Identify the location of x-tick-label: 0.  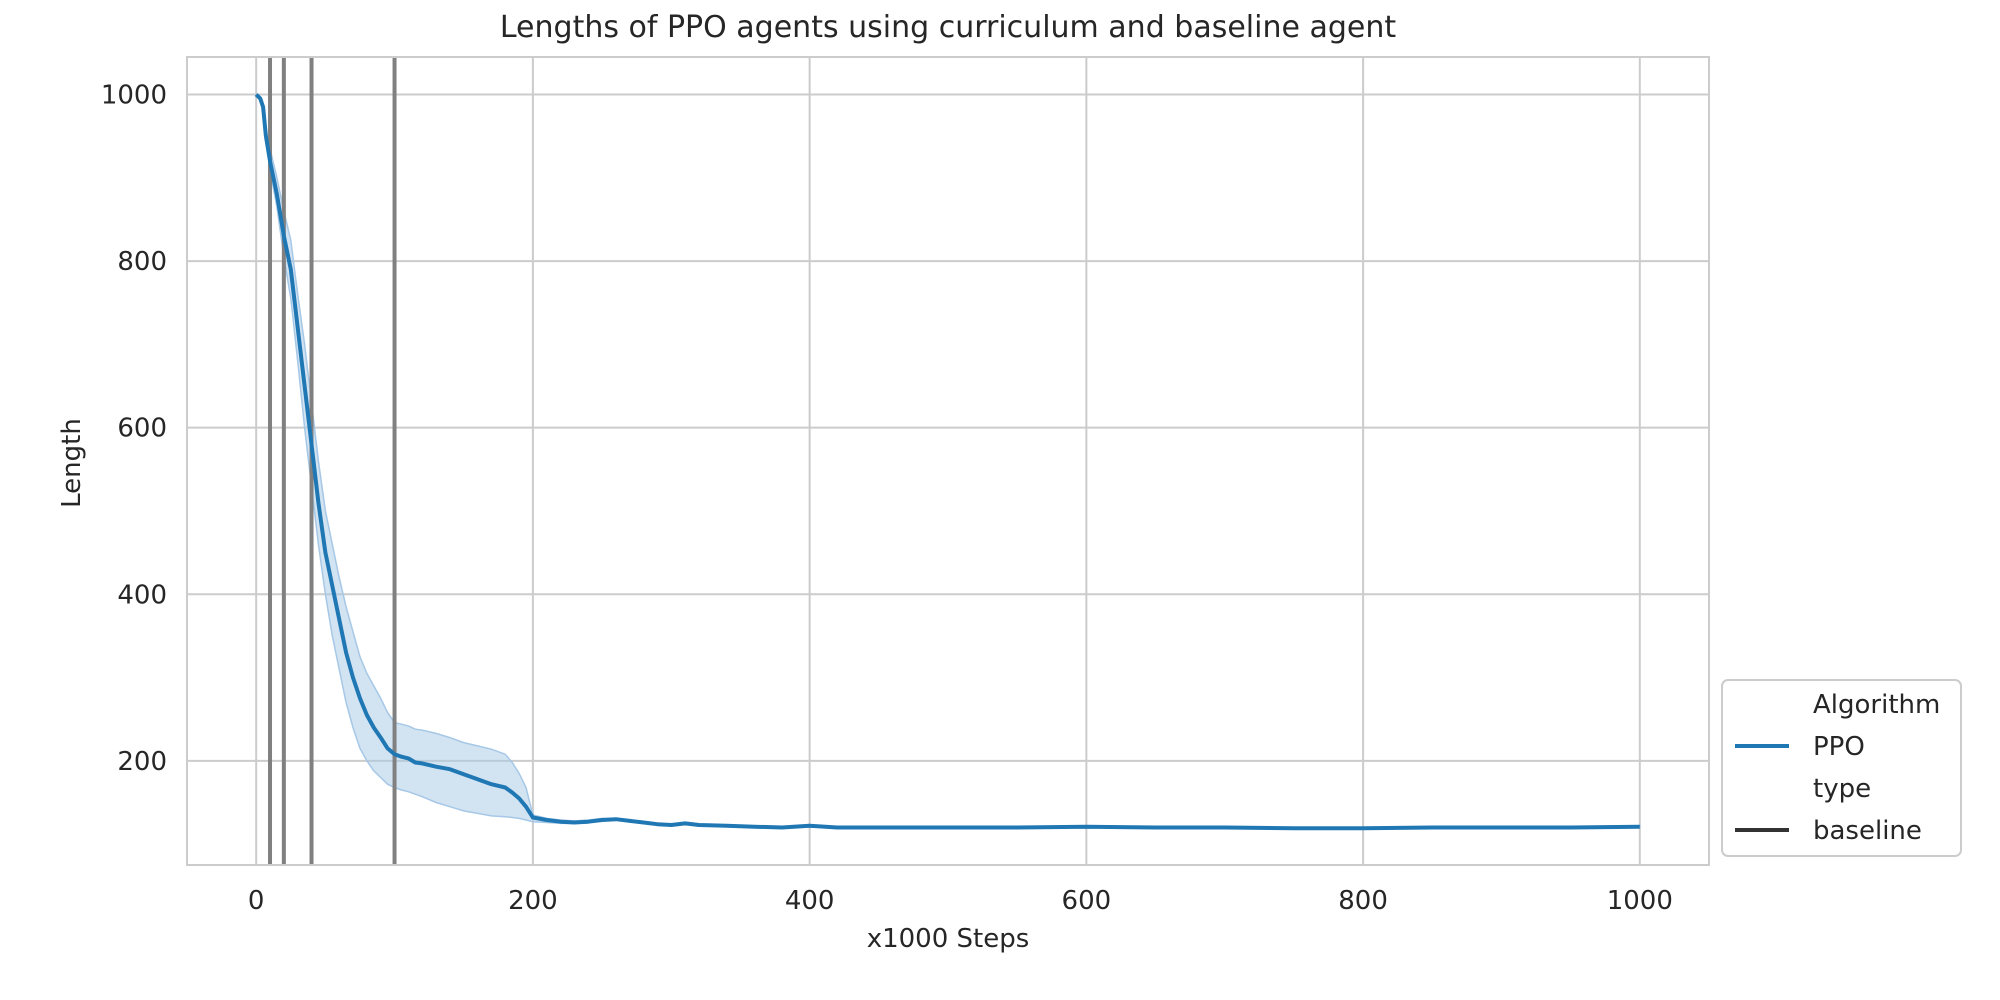
(256, 901).